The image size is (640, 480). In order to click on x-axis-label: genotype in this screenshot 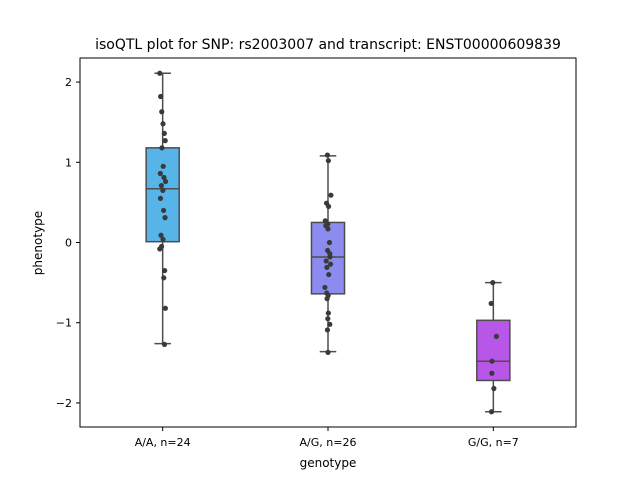, I will do `click(328, 463)`.